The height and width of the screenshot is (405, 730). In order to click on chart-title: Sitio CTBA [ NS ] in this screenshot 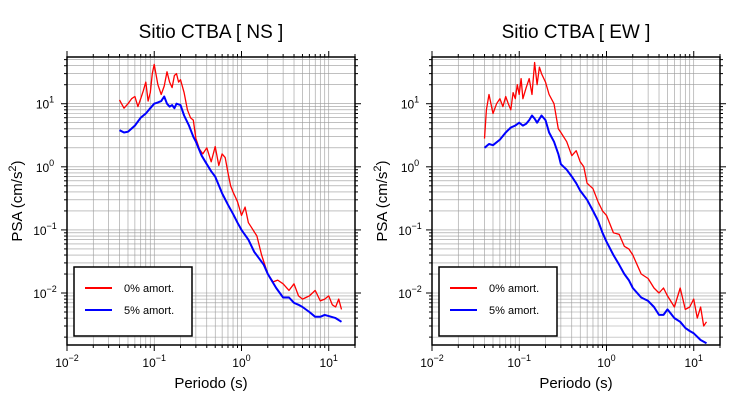, I will do `click(211, 32)`.